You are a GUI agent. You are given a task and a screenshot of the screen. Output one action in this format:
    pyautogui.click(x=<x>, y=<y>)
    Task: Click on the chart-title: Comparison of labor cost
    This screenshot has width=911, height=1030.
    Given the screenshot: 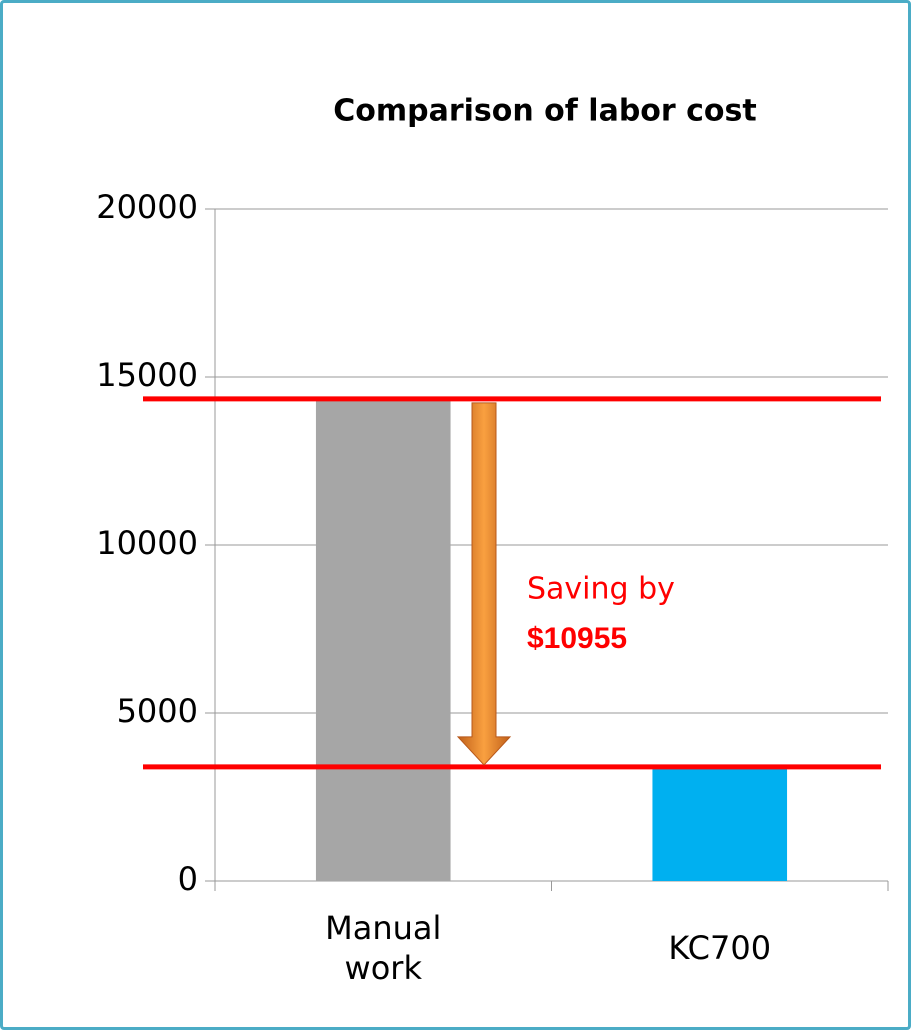 What is the action you would take?
    pyautogui.click(x=545, y=111)
    